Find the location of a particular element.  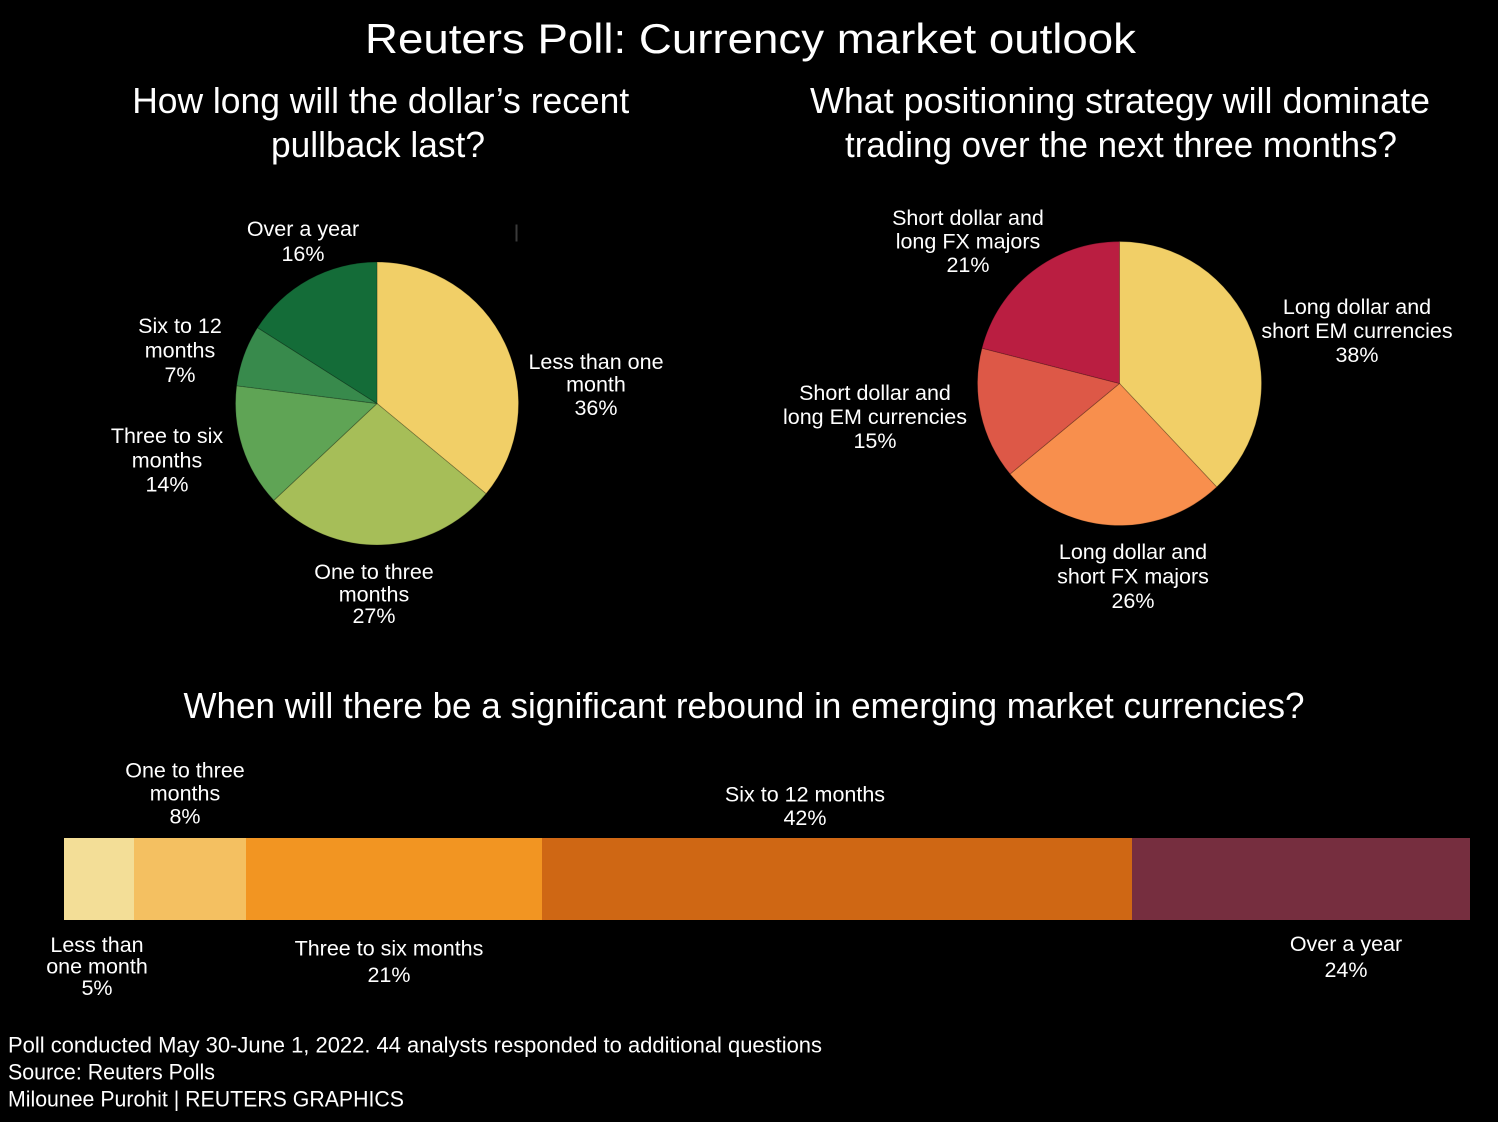

svg-text:Milounee Purohit | REUTERS GRA: Milounee Purohit | REUTERS GRAPHICS is located at coordinates (206, 1099).